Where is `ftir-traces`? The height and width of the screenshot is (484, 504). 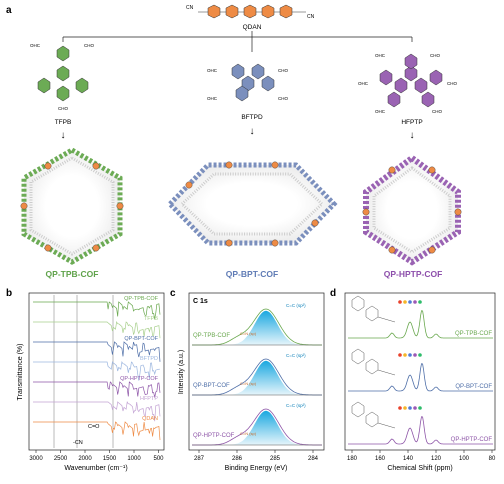 ftir-traces is located at coordinates (97, 371).